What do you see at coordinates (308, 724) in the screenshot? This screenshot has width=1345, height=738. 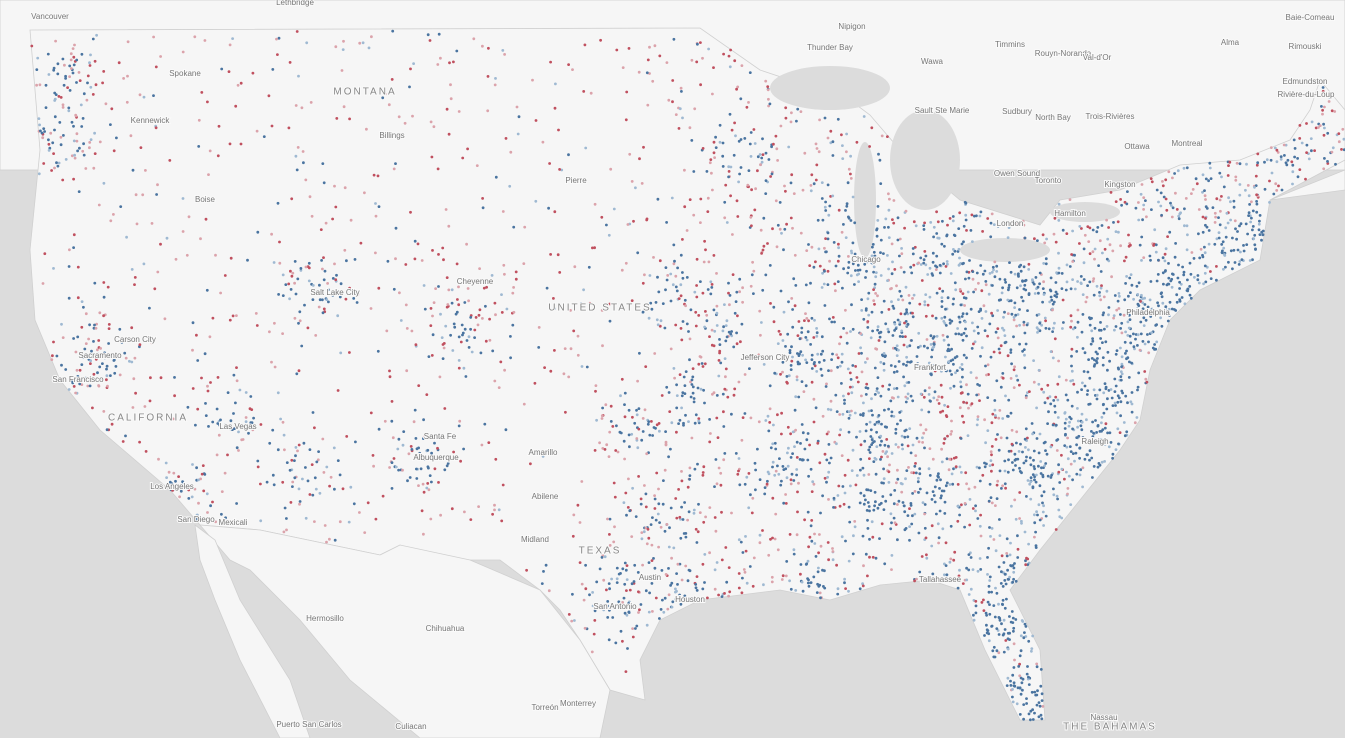 I see `place-label: Puerto San Carlos` at bounding box center [308, 724].